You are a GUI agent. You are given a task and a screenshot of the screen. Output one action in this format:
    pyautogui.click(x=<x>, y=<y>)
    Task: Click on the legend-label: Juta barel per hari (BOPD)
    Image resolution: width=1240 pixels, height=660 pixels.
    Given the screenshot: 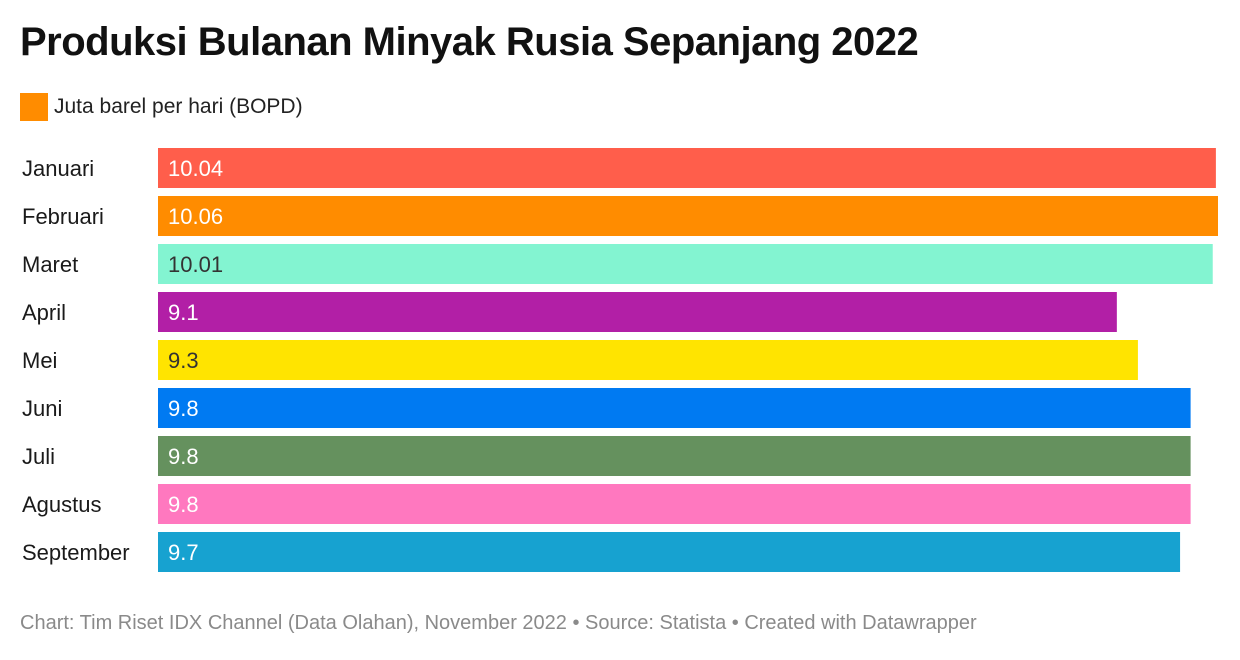 What is the action you would take?
    pyautogui.click(x=178, y=106)
    